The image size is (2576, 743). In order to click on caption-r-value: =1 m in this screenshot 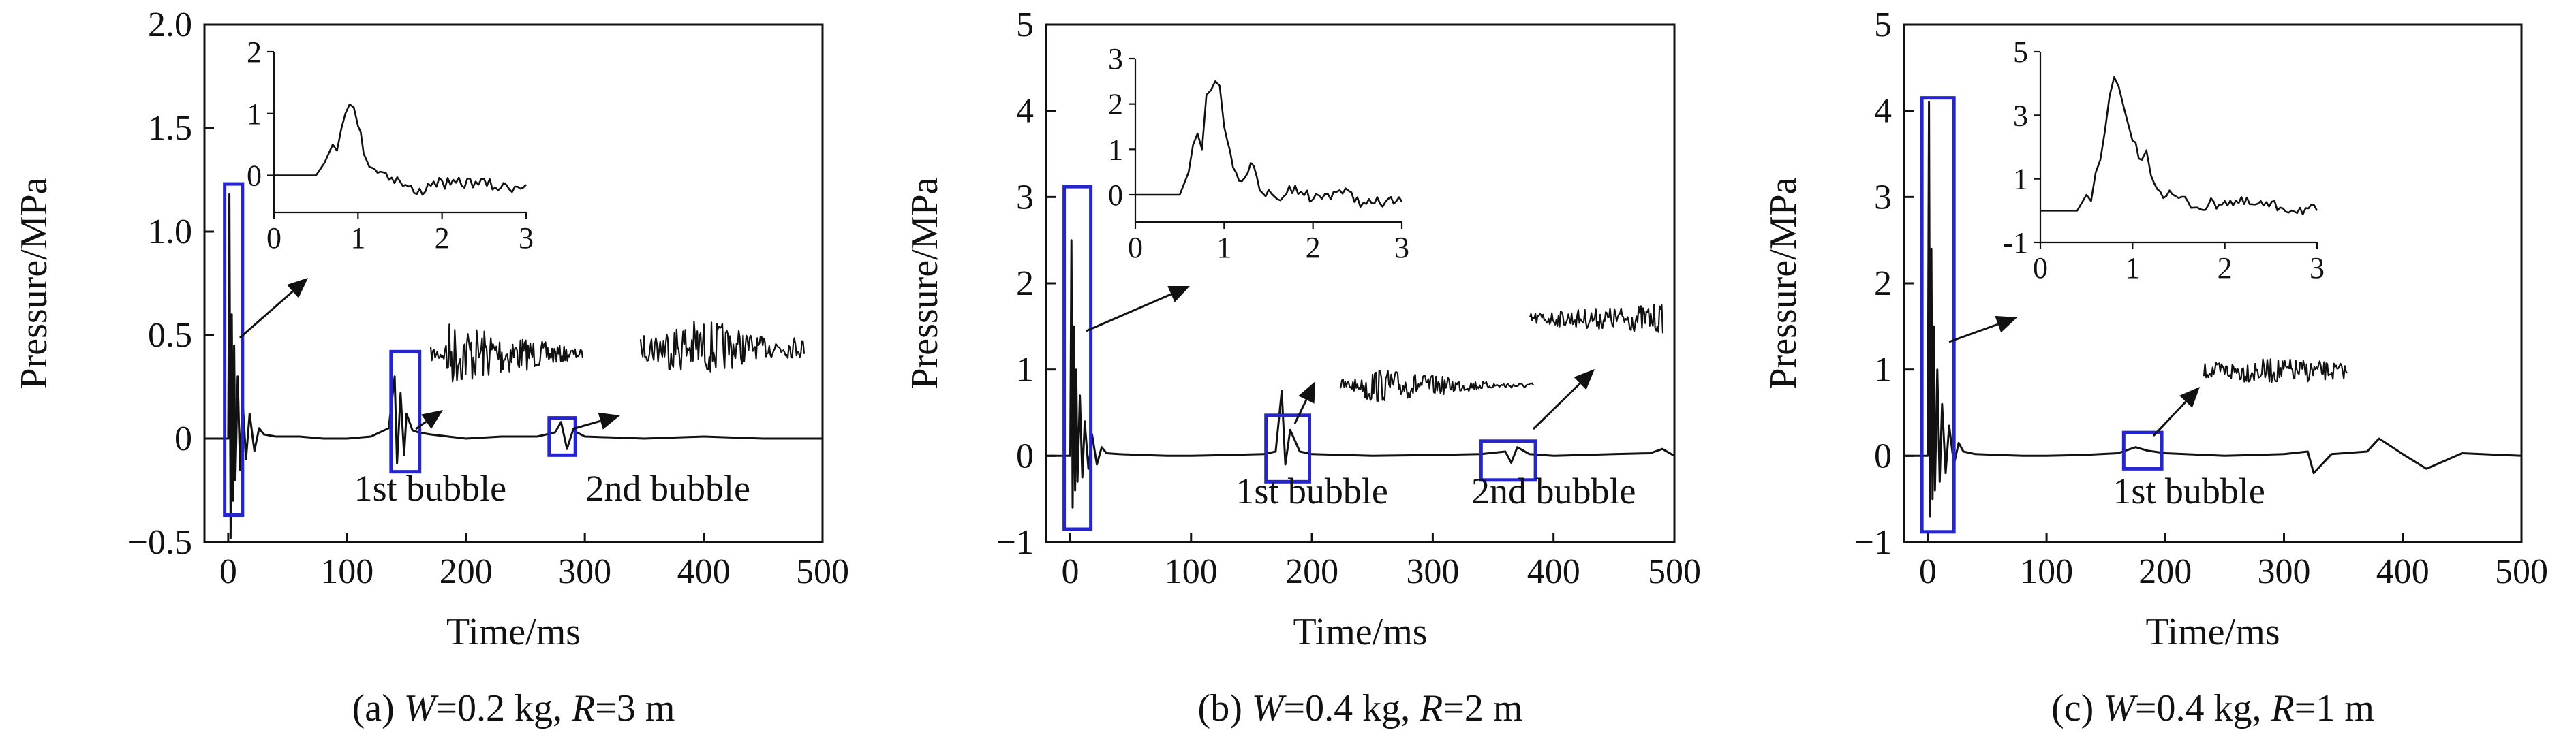, I will do `click(2334, 708)`.